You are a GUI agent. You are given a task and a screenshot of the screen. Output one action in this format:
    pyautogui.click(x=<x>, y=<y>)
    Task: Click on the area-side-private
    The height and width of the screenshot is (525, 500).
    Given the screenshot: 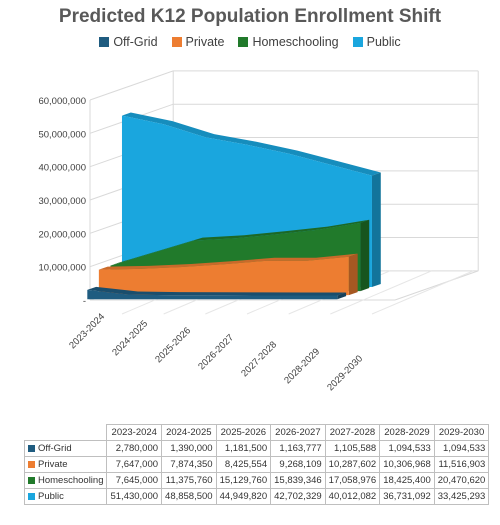 What is the action you would take?
    pyautogui.click(x=353, y=274)
    